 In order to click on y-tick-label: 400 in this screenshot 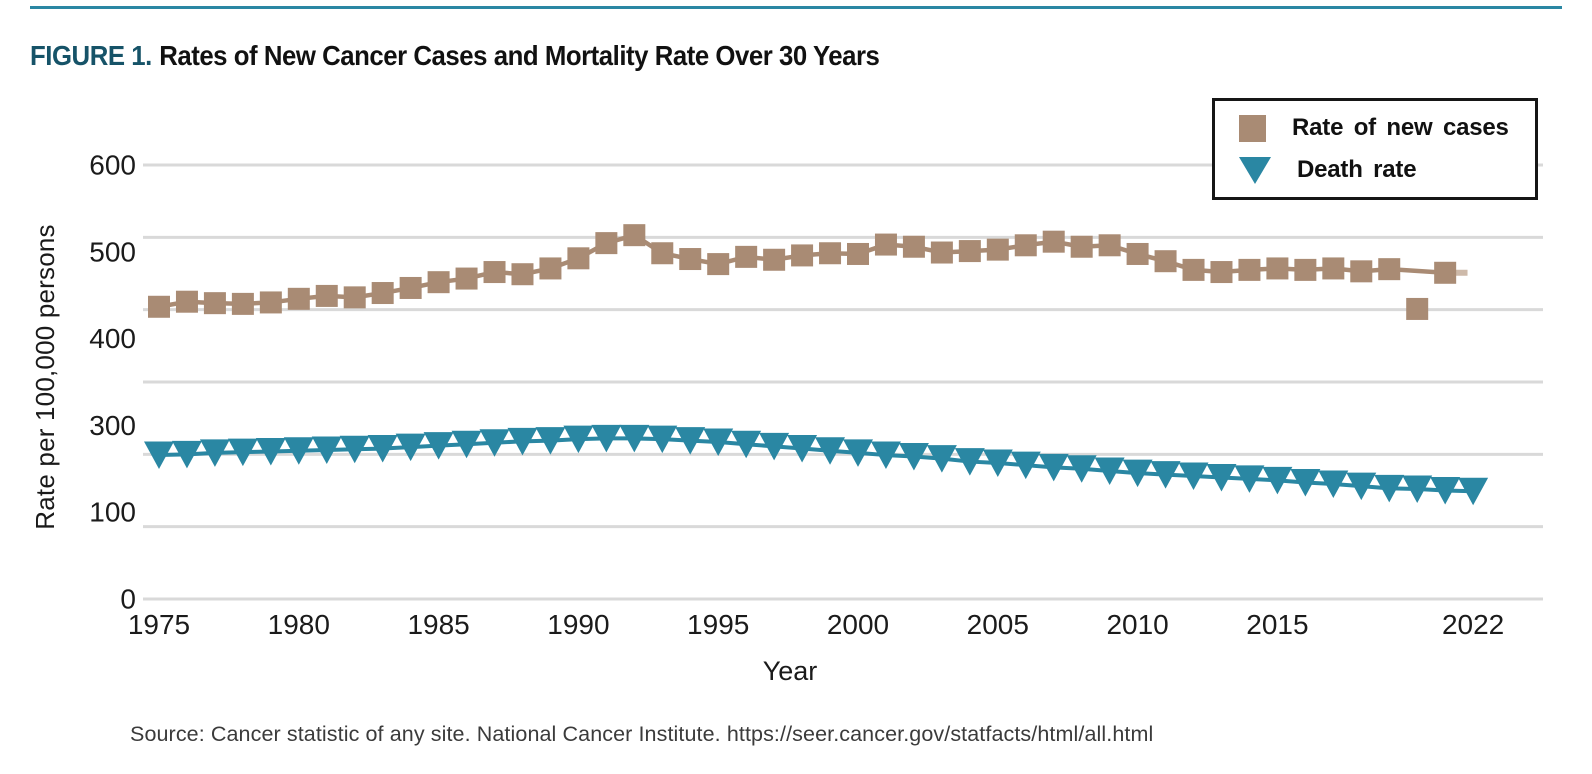, I will do `click(112, 338)`.